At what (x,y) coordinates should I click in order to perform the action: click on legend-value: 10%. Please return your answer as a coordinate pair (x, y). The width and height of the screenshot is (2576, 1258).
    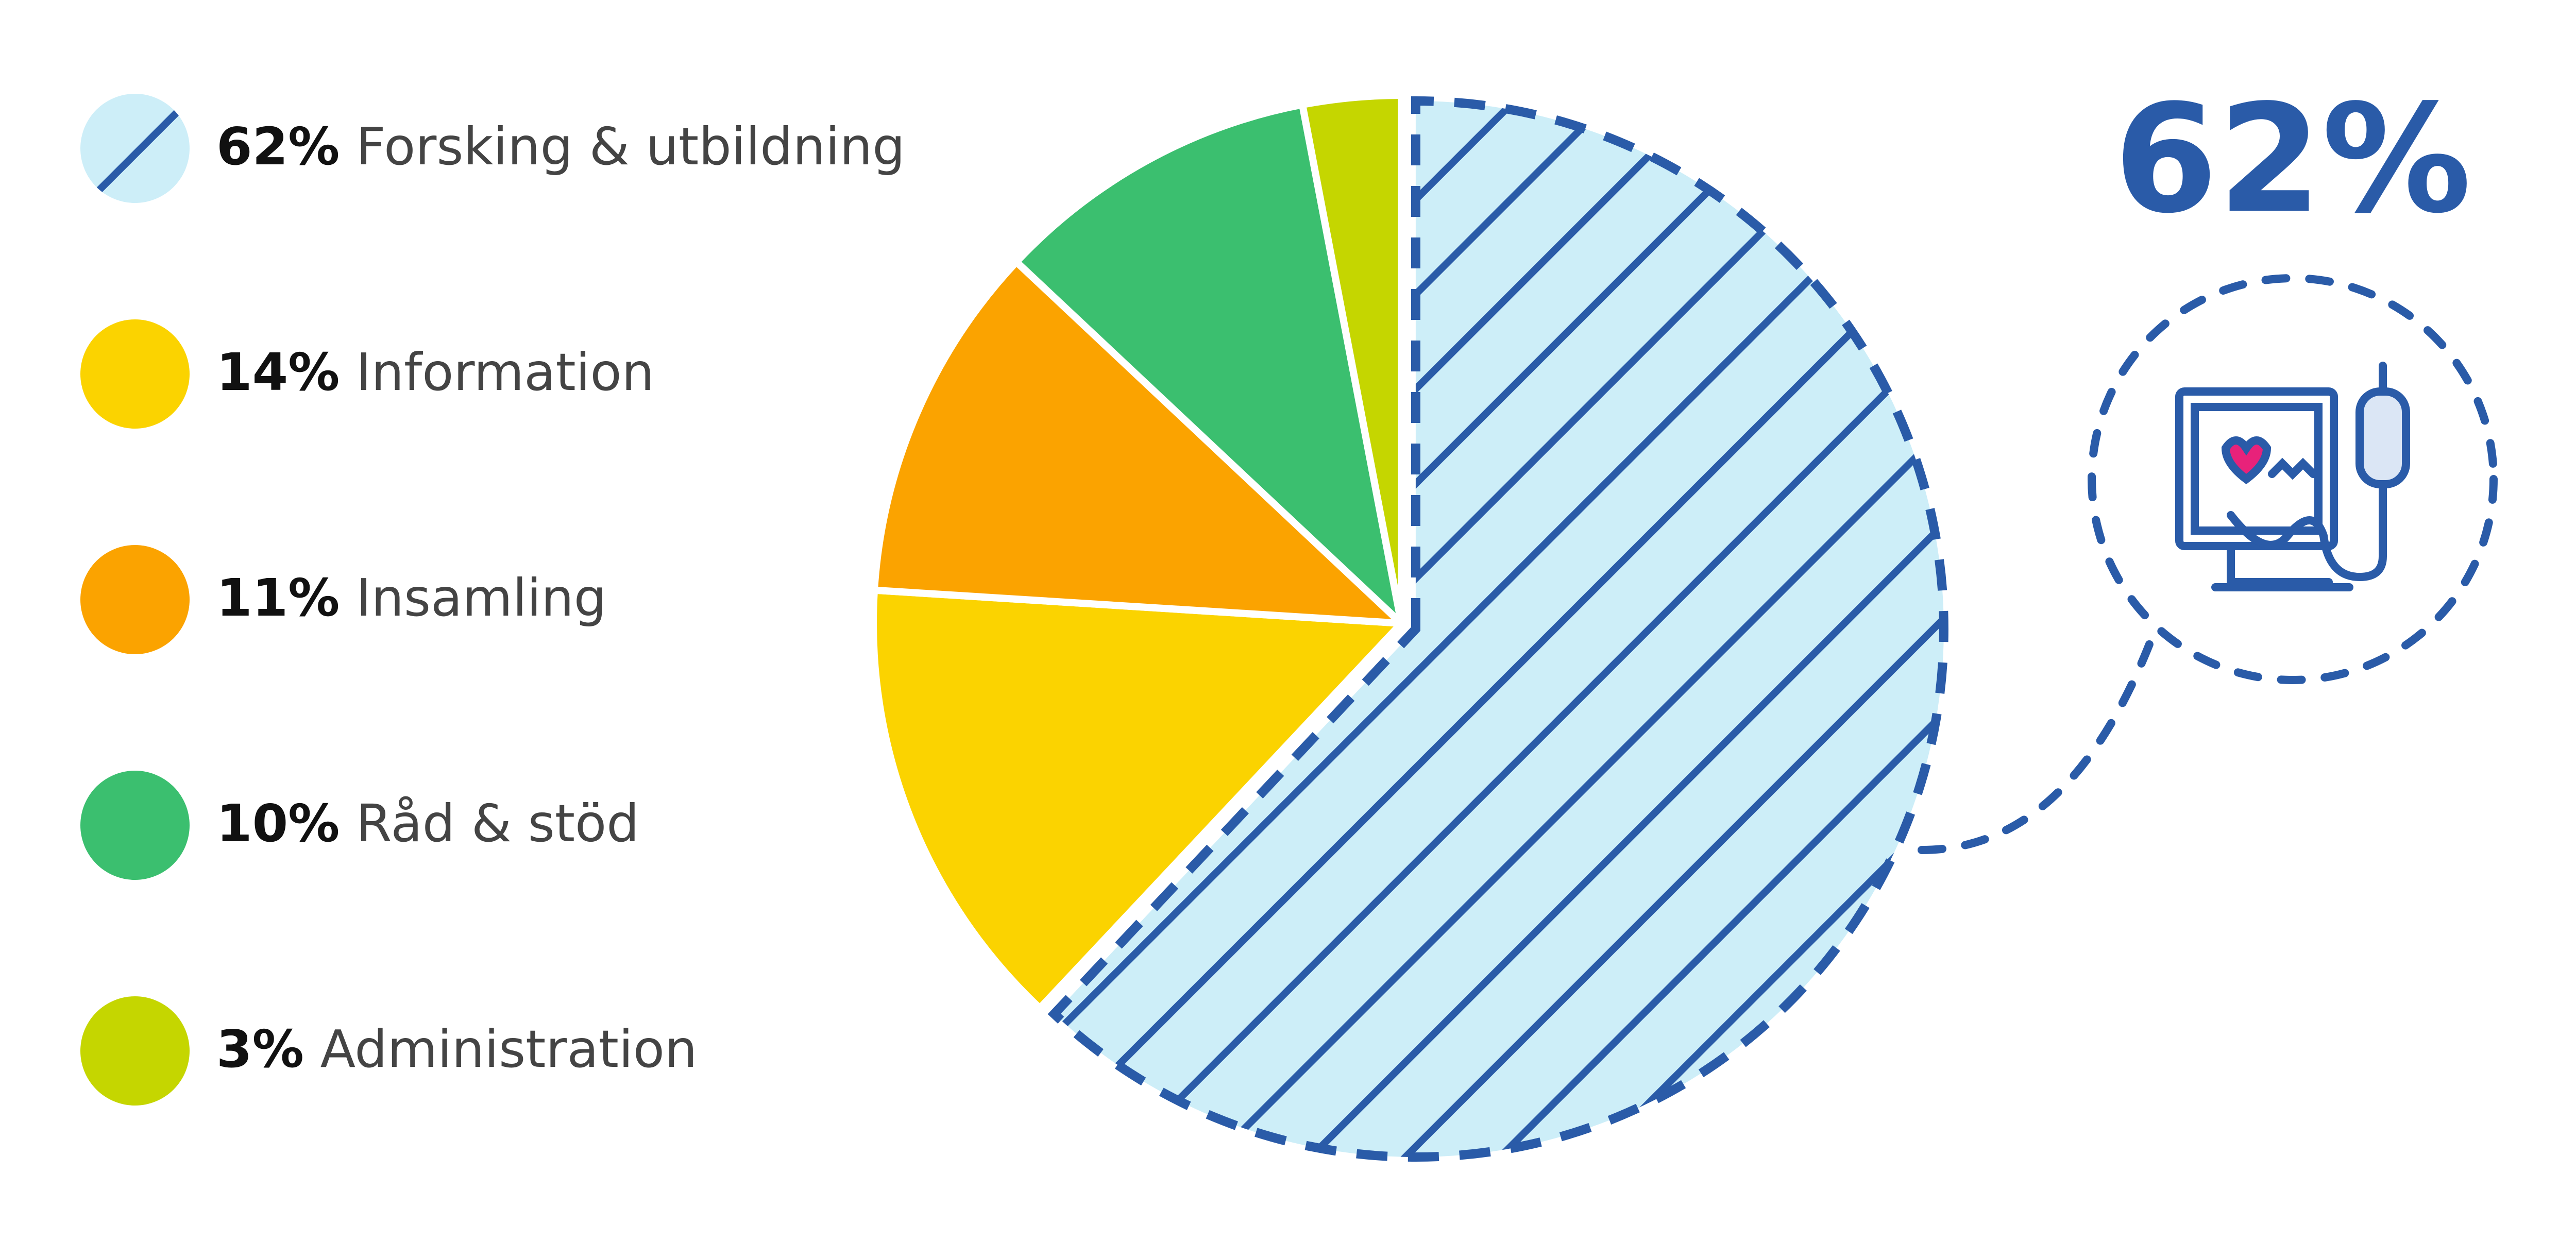
    Looking at the image, I should click on (278, 823).